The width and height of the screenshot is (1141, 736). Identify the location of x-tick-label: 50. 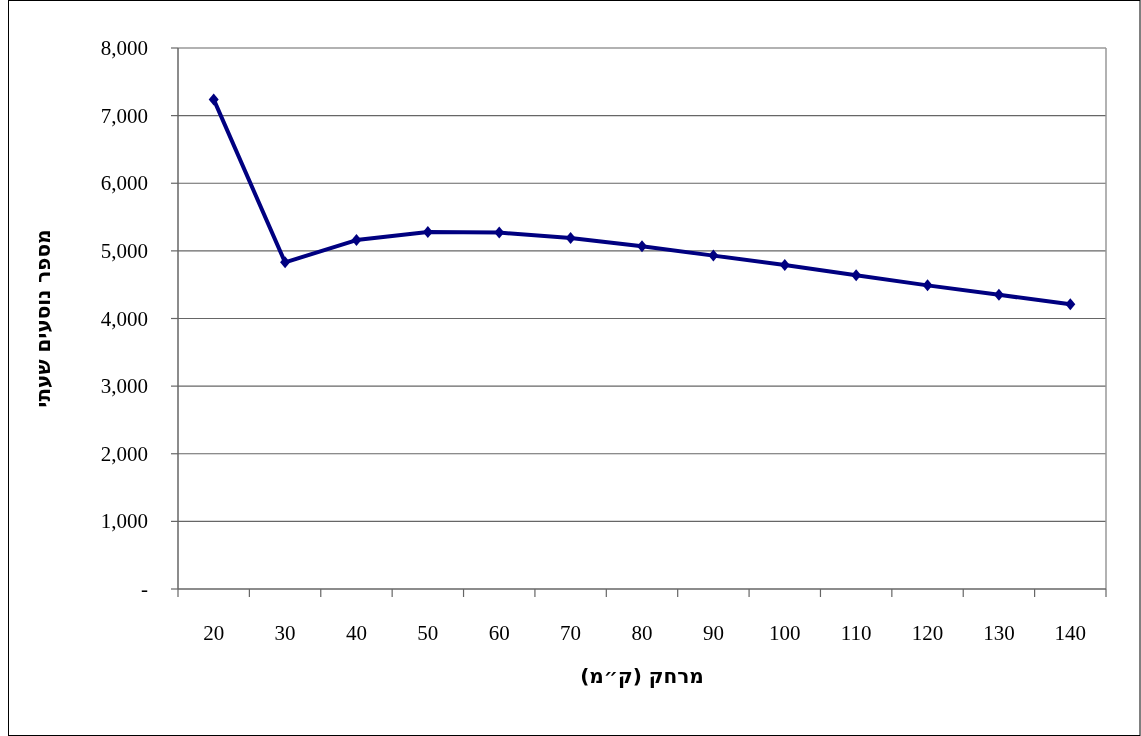
(428, 633).